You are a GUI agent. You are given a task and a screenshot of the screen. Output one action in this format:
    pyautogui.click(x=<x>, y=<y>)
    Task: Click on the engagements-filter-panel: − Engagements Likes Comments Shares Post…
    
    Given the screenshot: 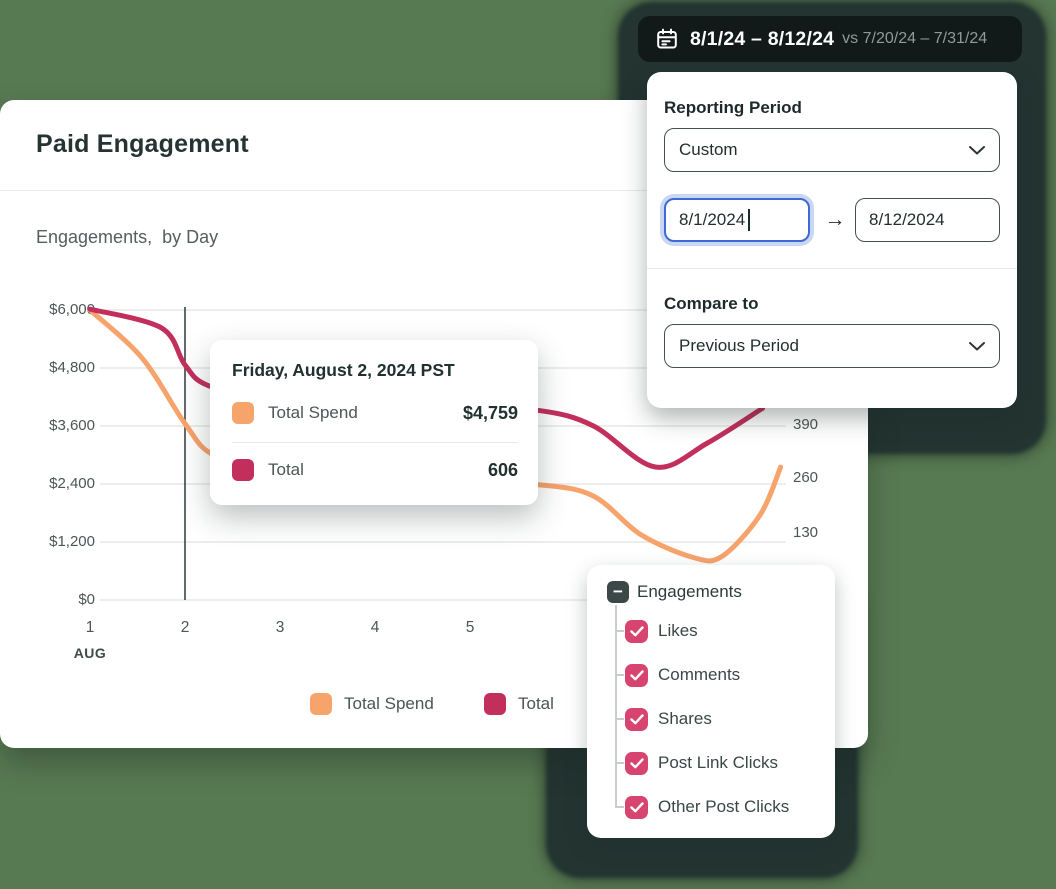 What is the action you would take?
    pyautogui.click(x=711, y=701)
    